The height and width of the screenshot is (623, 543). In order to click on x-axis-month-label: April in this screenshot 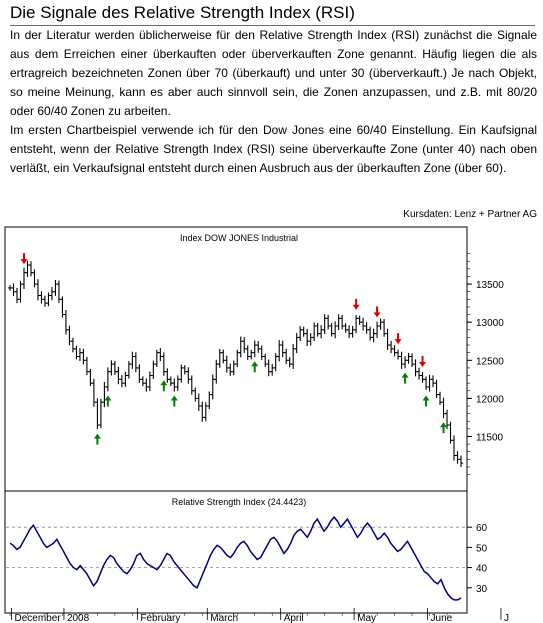, I will do `click(294, 618)`.